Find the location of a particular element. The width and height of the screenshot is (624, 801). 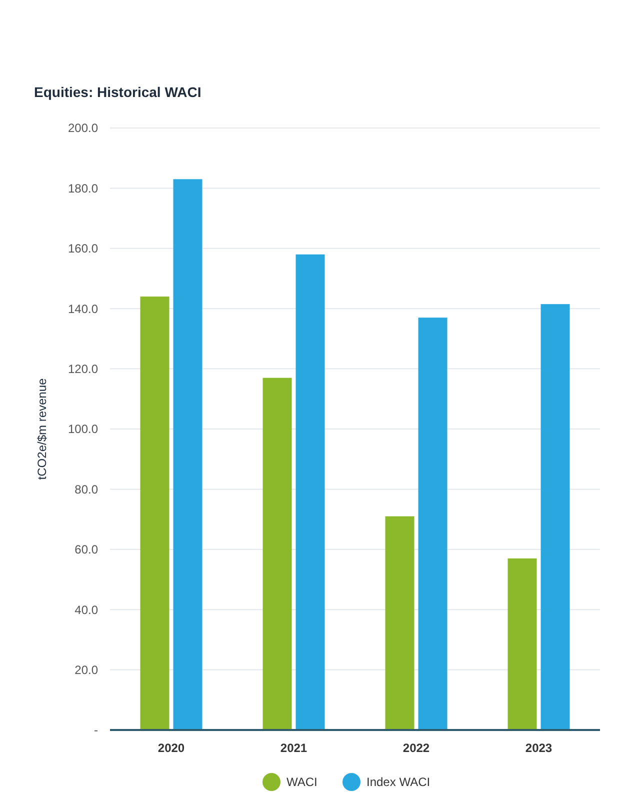

y-tick-label: 100.0 is located at coordinates (83, 429).